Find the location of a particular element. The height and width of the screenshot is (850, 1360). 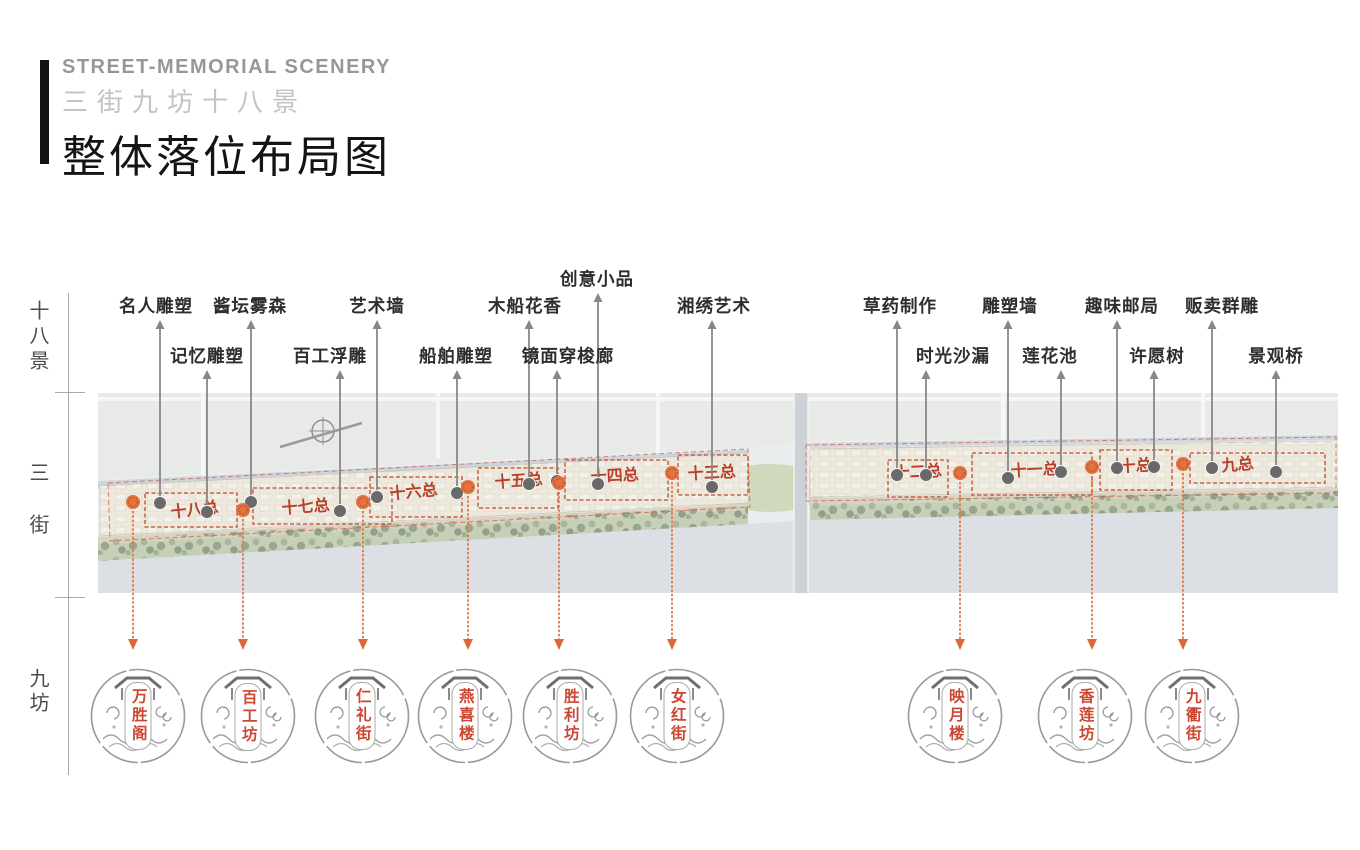

scene-label: 船舶雕塑 is located at coordinates (456, 356).